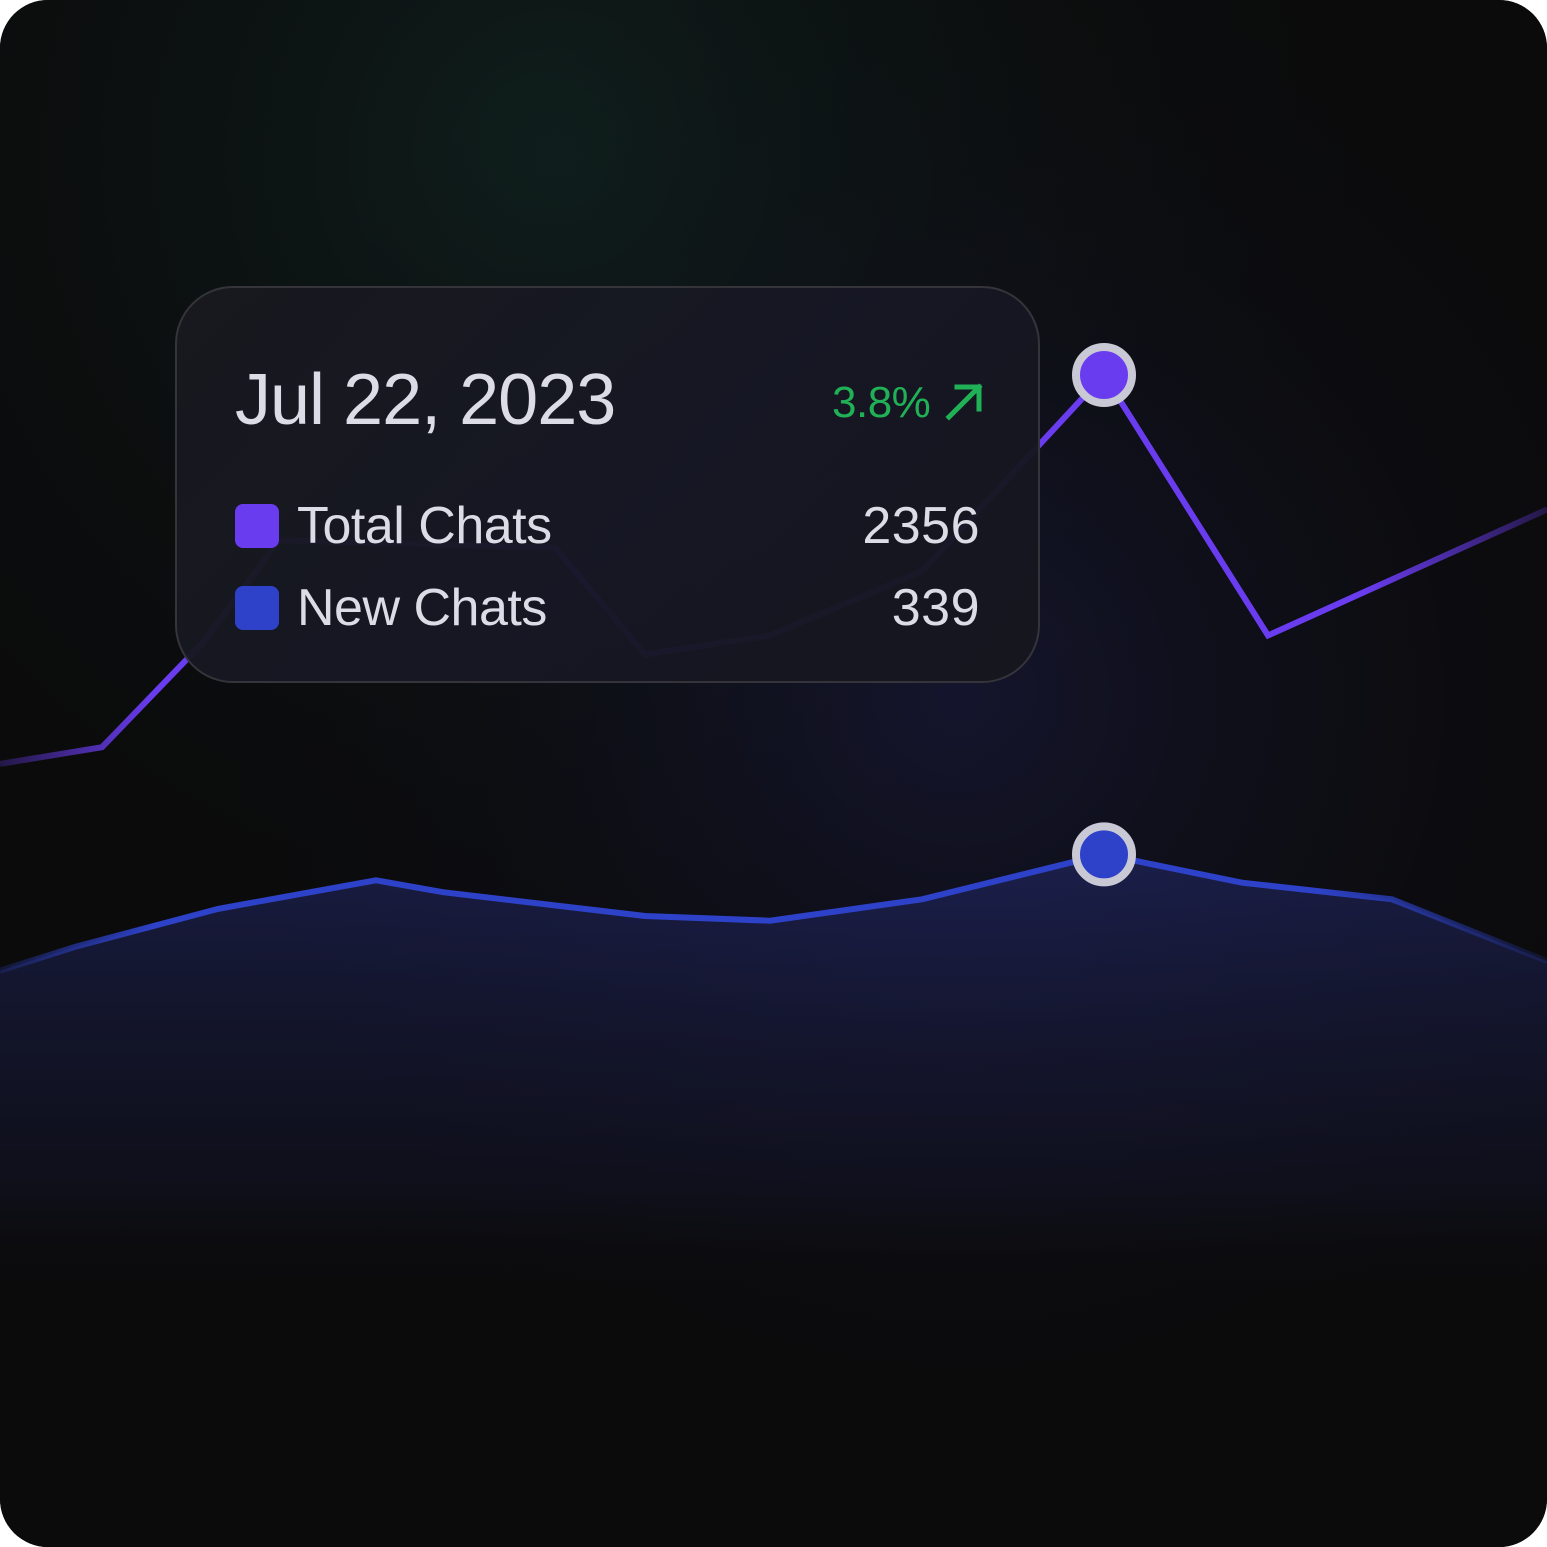 The image size is (1547, 1547). What do you see at coordinates (773, 912) in the screenshot?
I see `series-line-new-chats` at bounding box center [773, 912].